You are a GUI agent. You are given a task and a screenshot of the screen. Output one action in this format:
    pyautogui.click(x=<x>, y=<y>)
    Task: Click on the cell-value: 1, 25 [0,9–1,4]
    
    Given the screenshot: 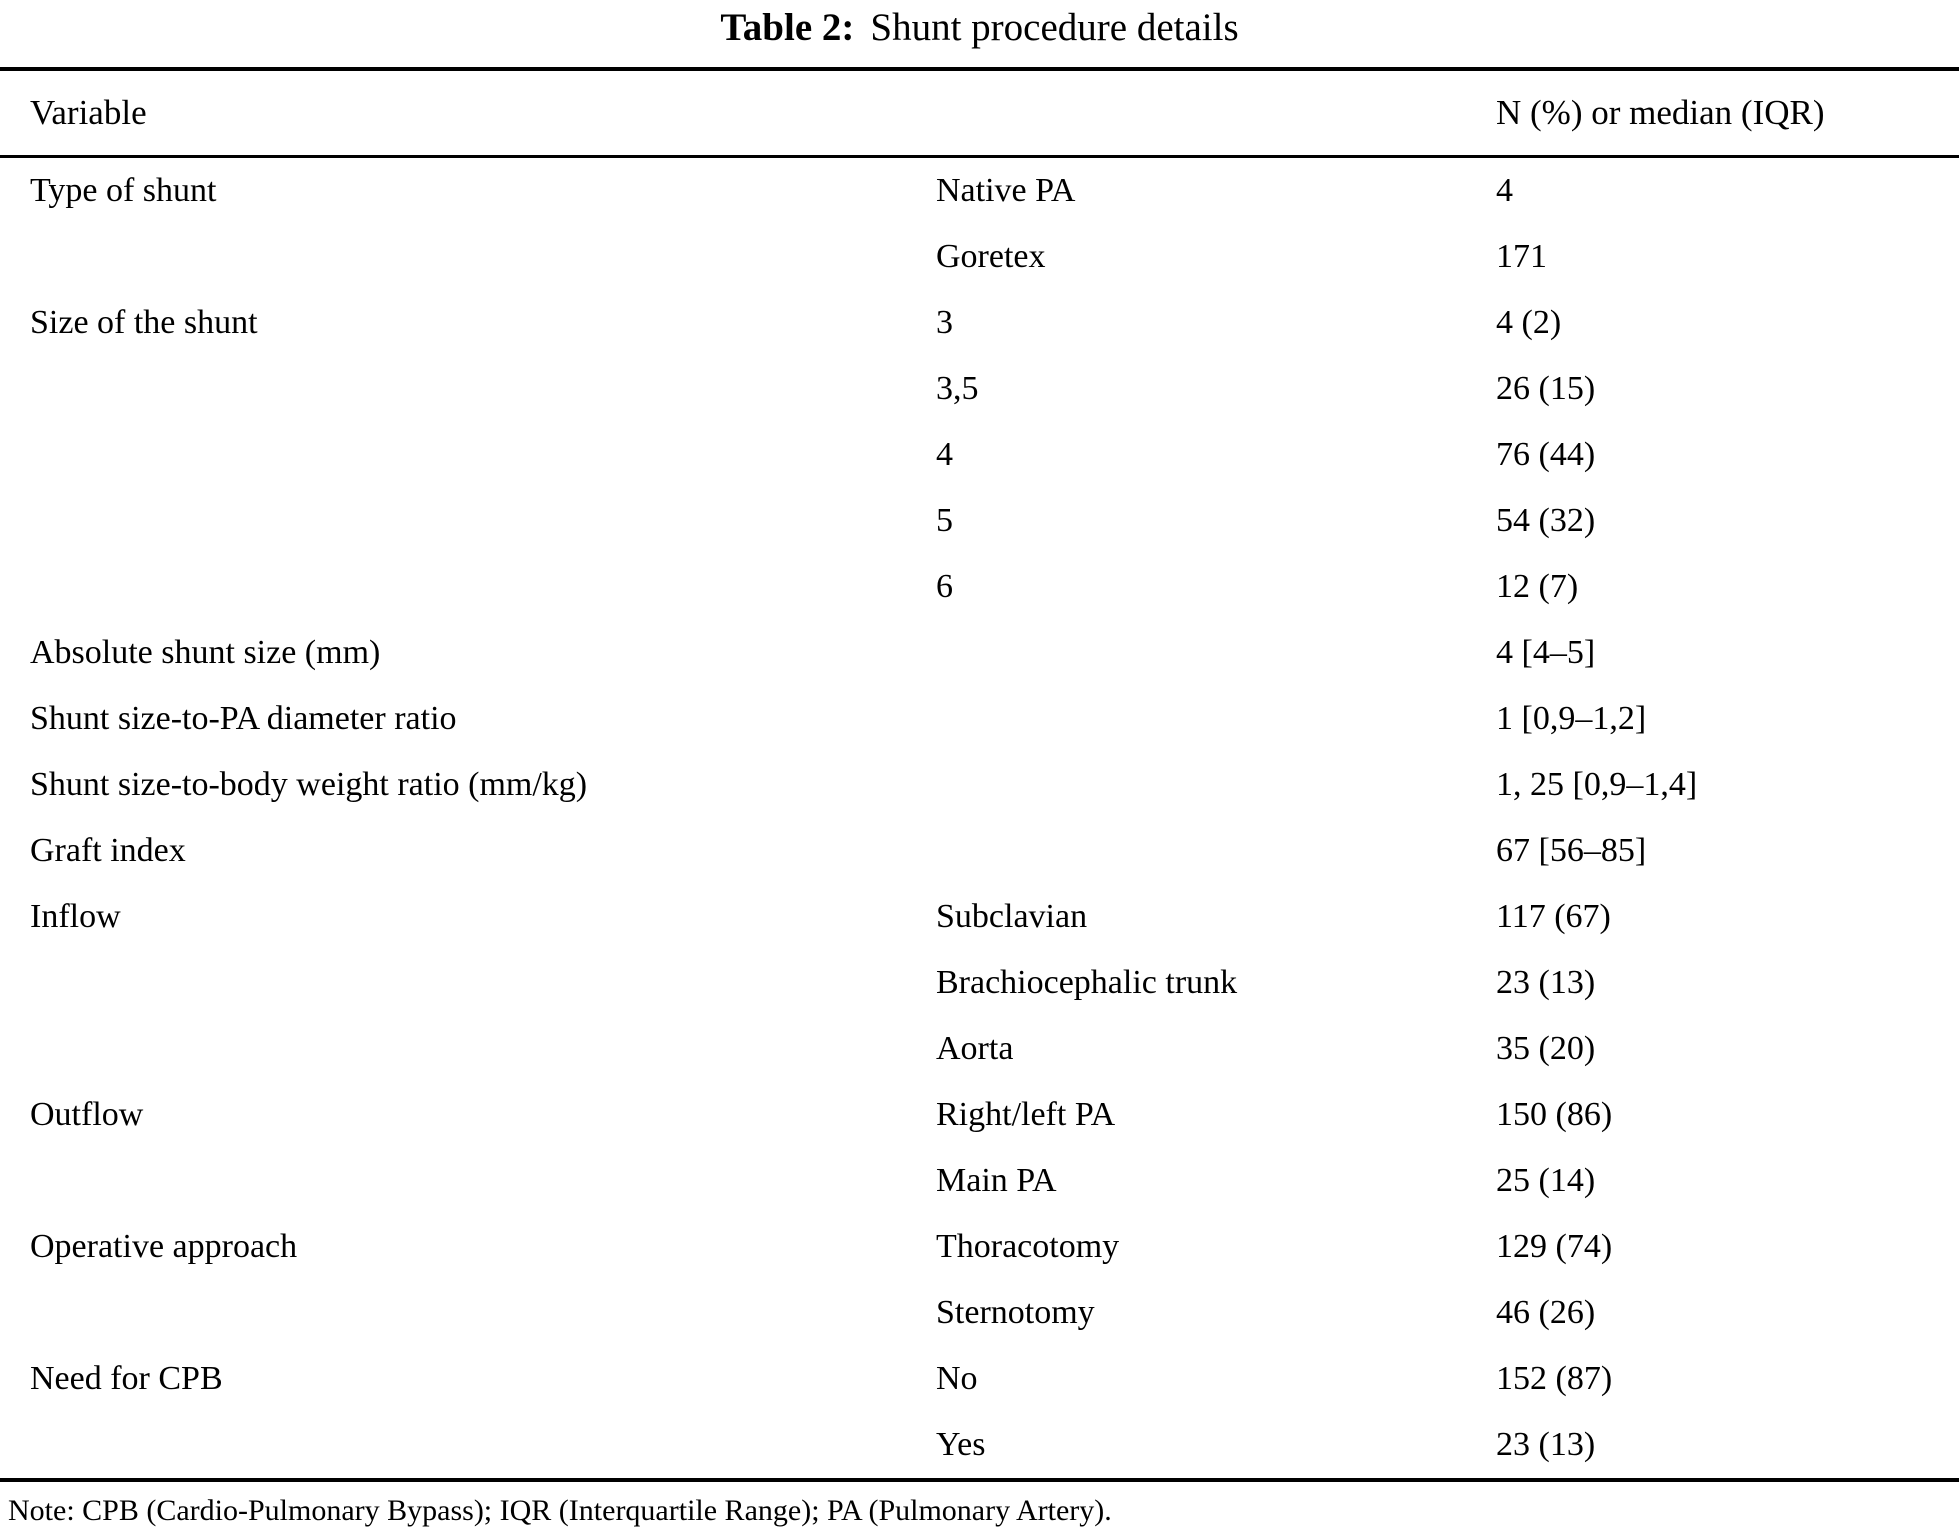 What is the action you would take?
    pyautogui.click(x=1597, y=784)
    